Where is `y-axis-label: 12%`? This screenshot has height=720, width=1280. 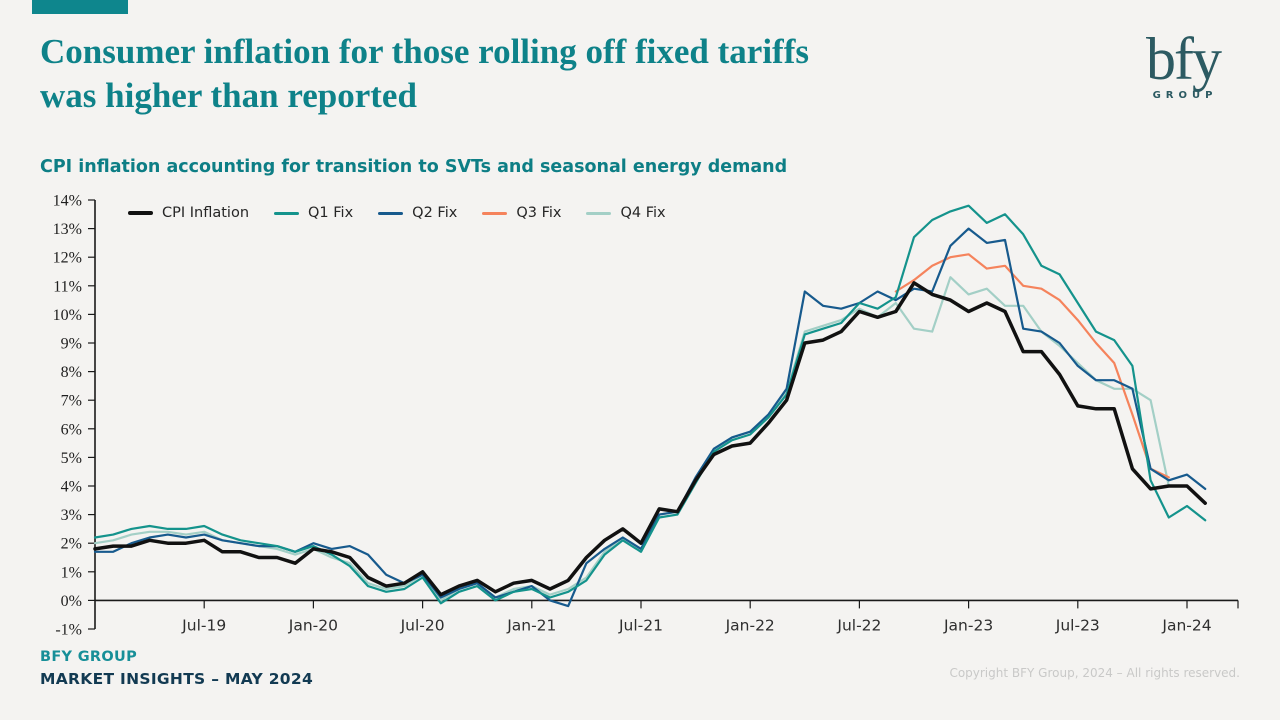 y-axis-label: 12% is located at coordinates (67, 258).